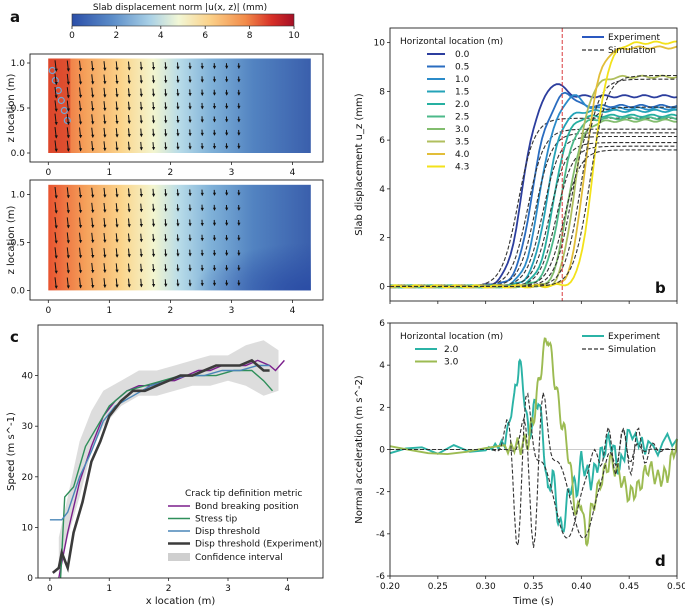 The image size is (685, 609). I want to click on pb-ytick-label: 0, so click(382, 287).